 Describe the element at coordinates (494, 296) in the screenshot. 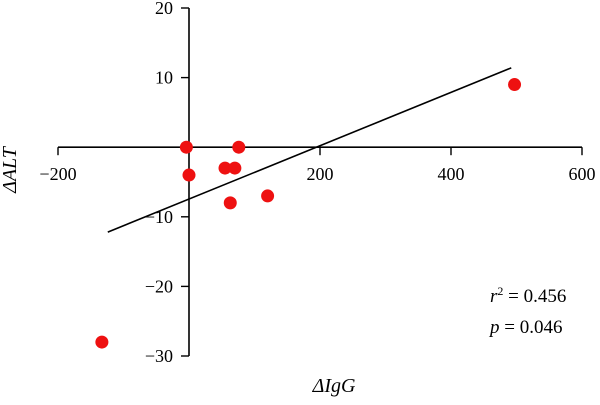

I see `r2-symbol: r` at that location.